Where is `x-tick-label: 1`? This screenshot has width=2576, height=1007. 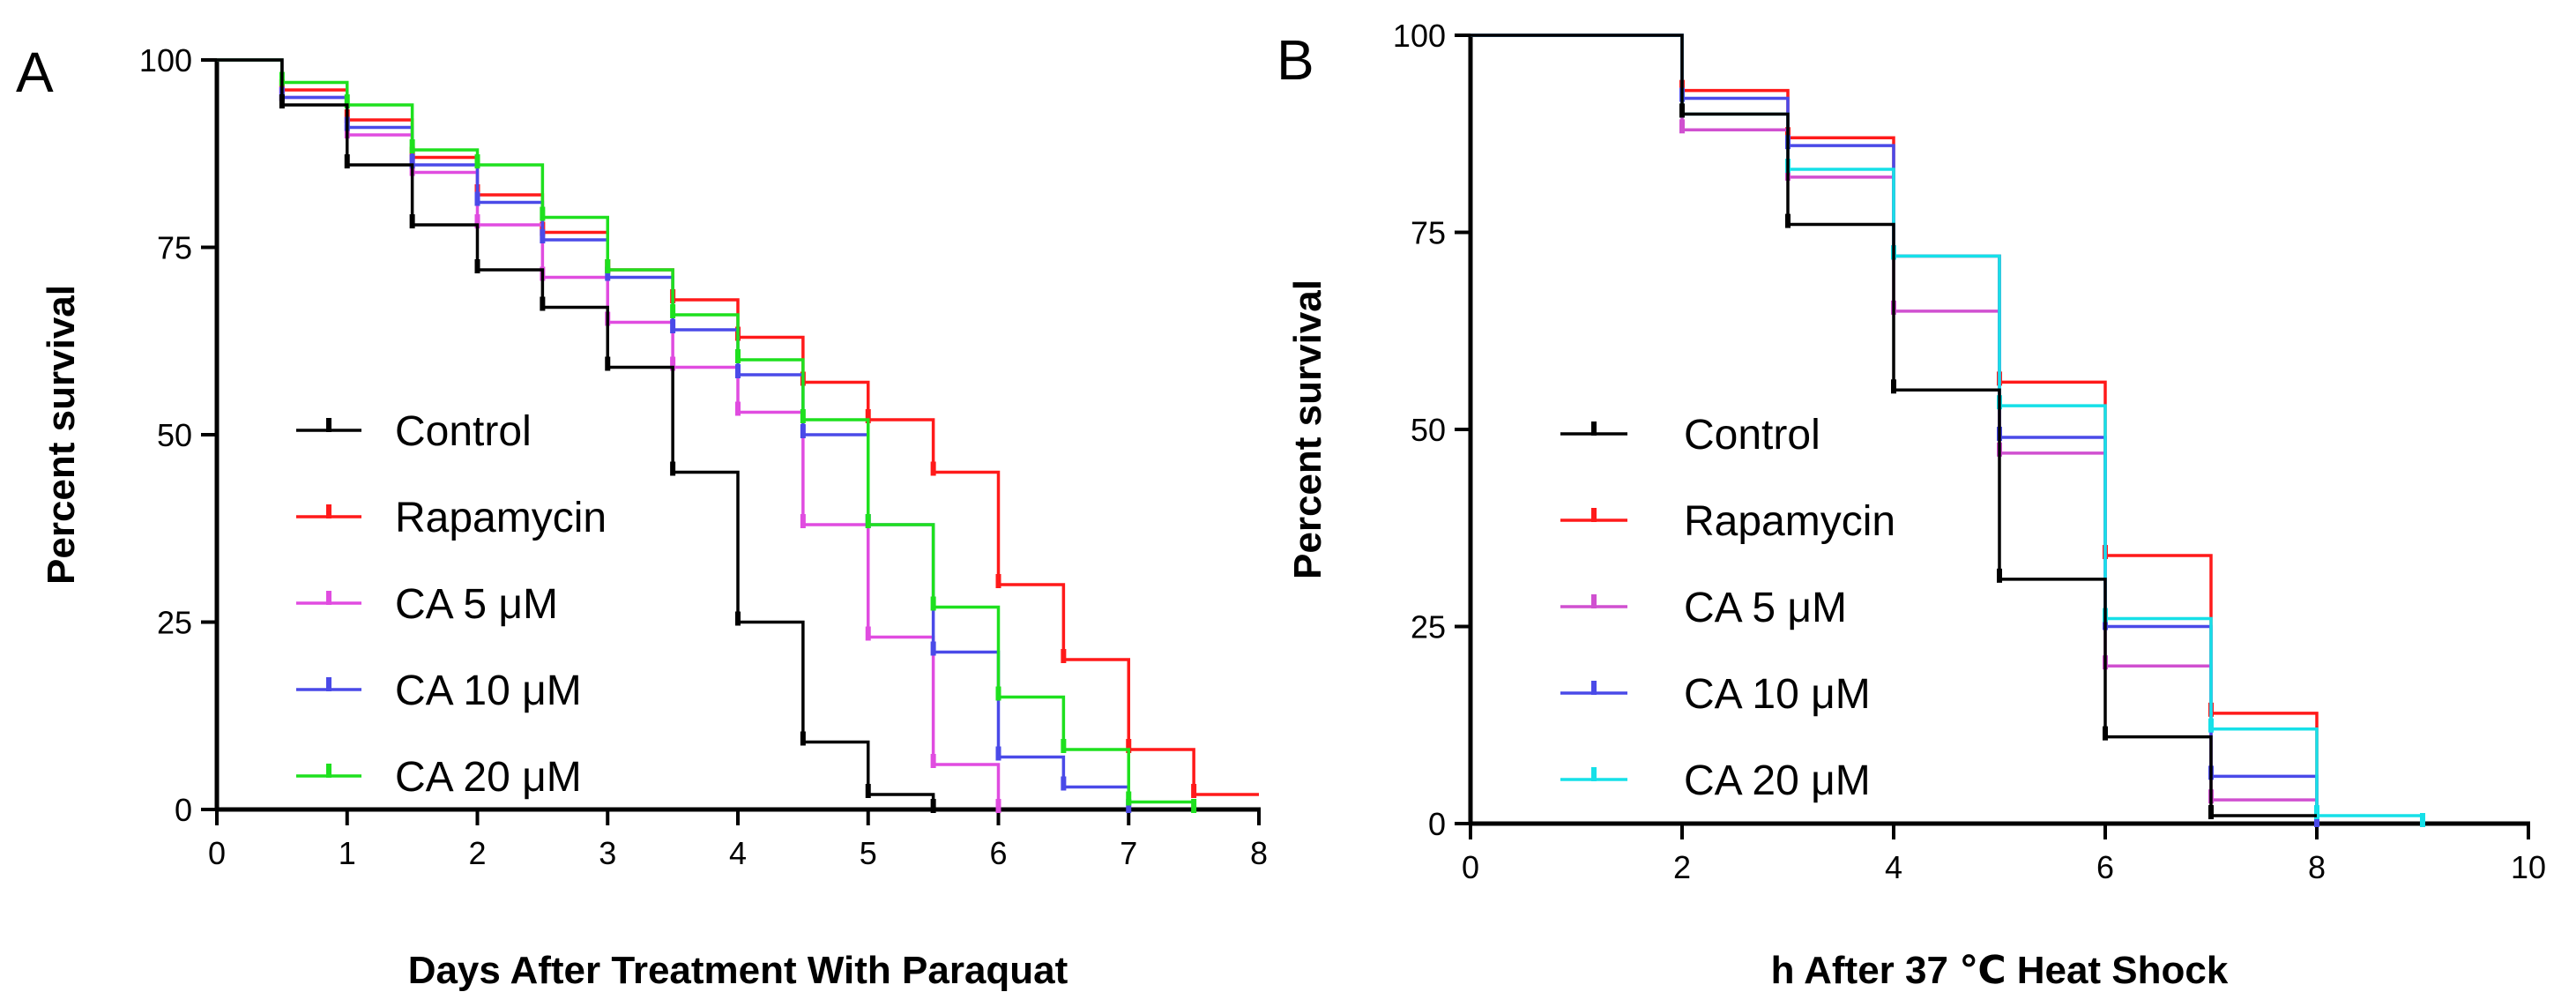
x-tick-label: 1 is located at coordinates (347, 853).